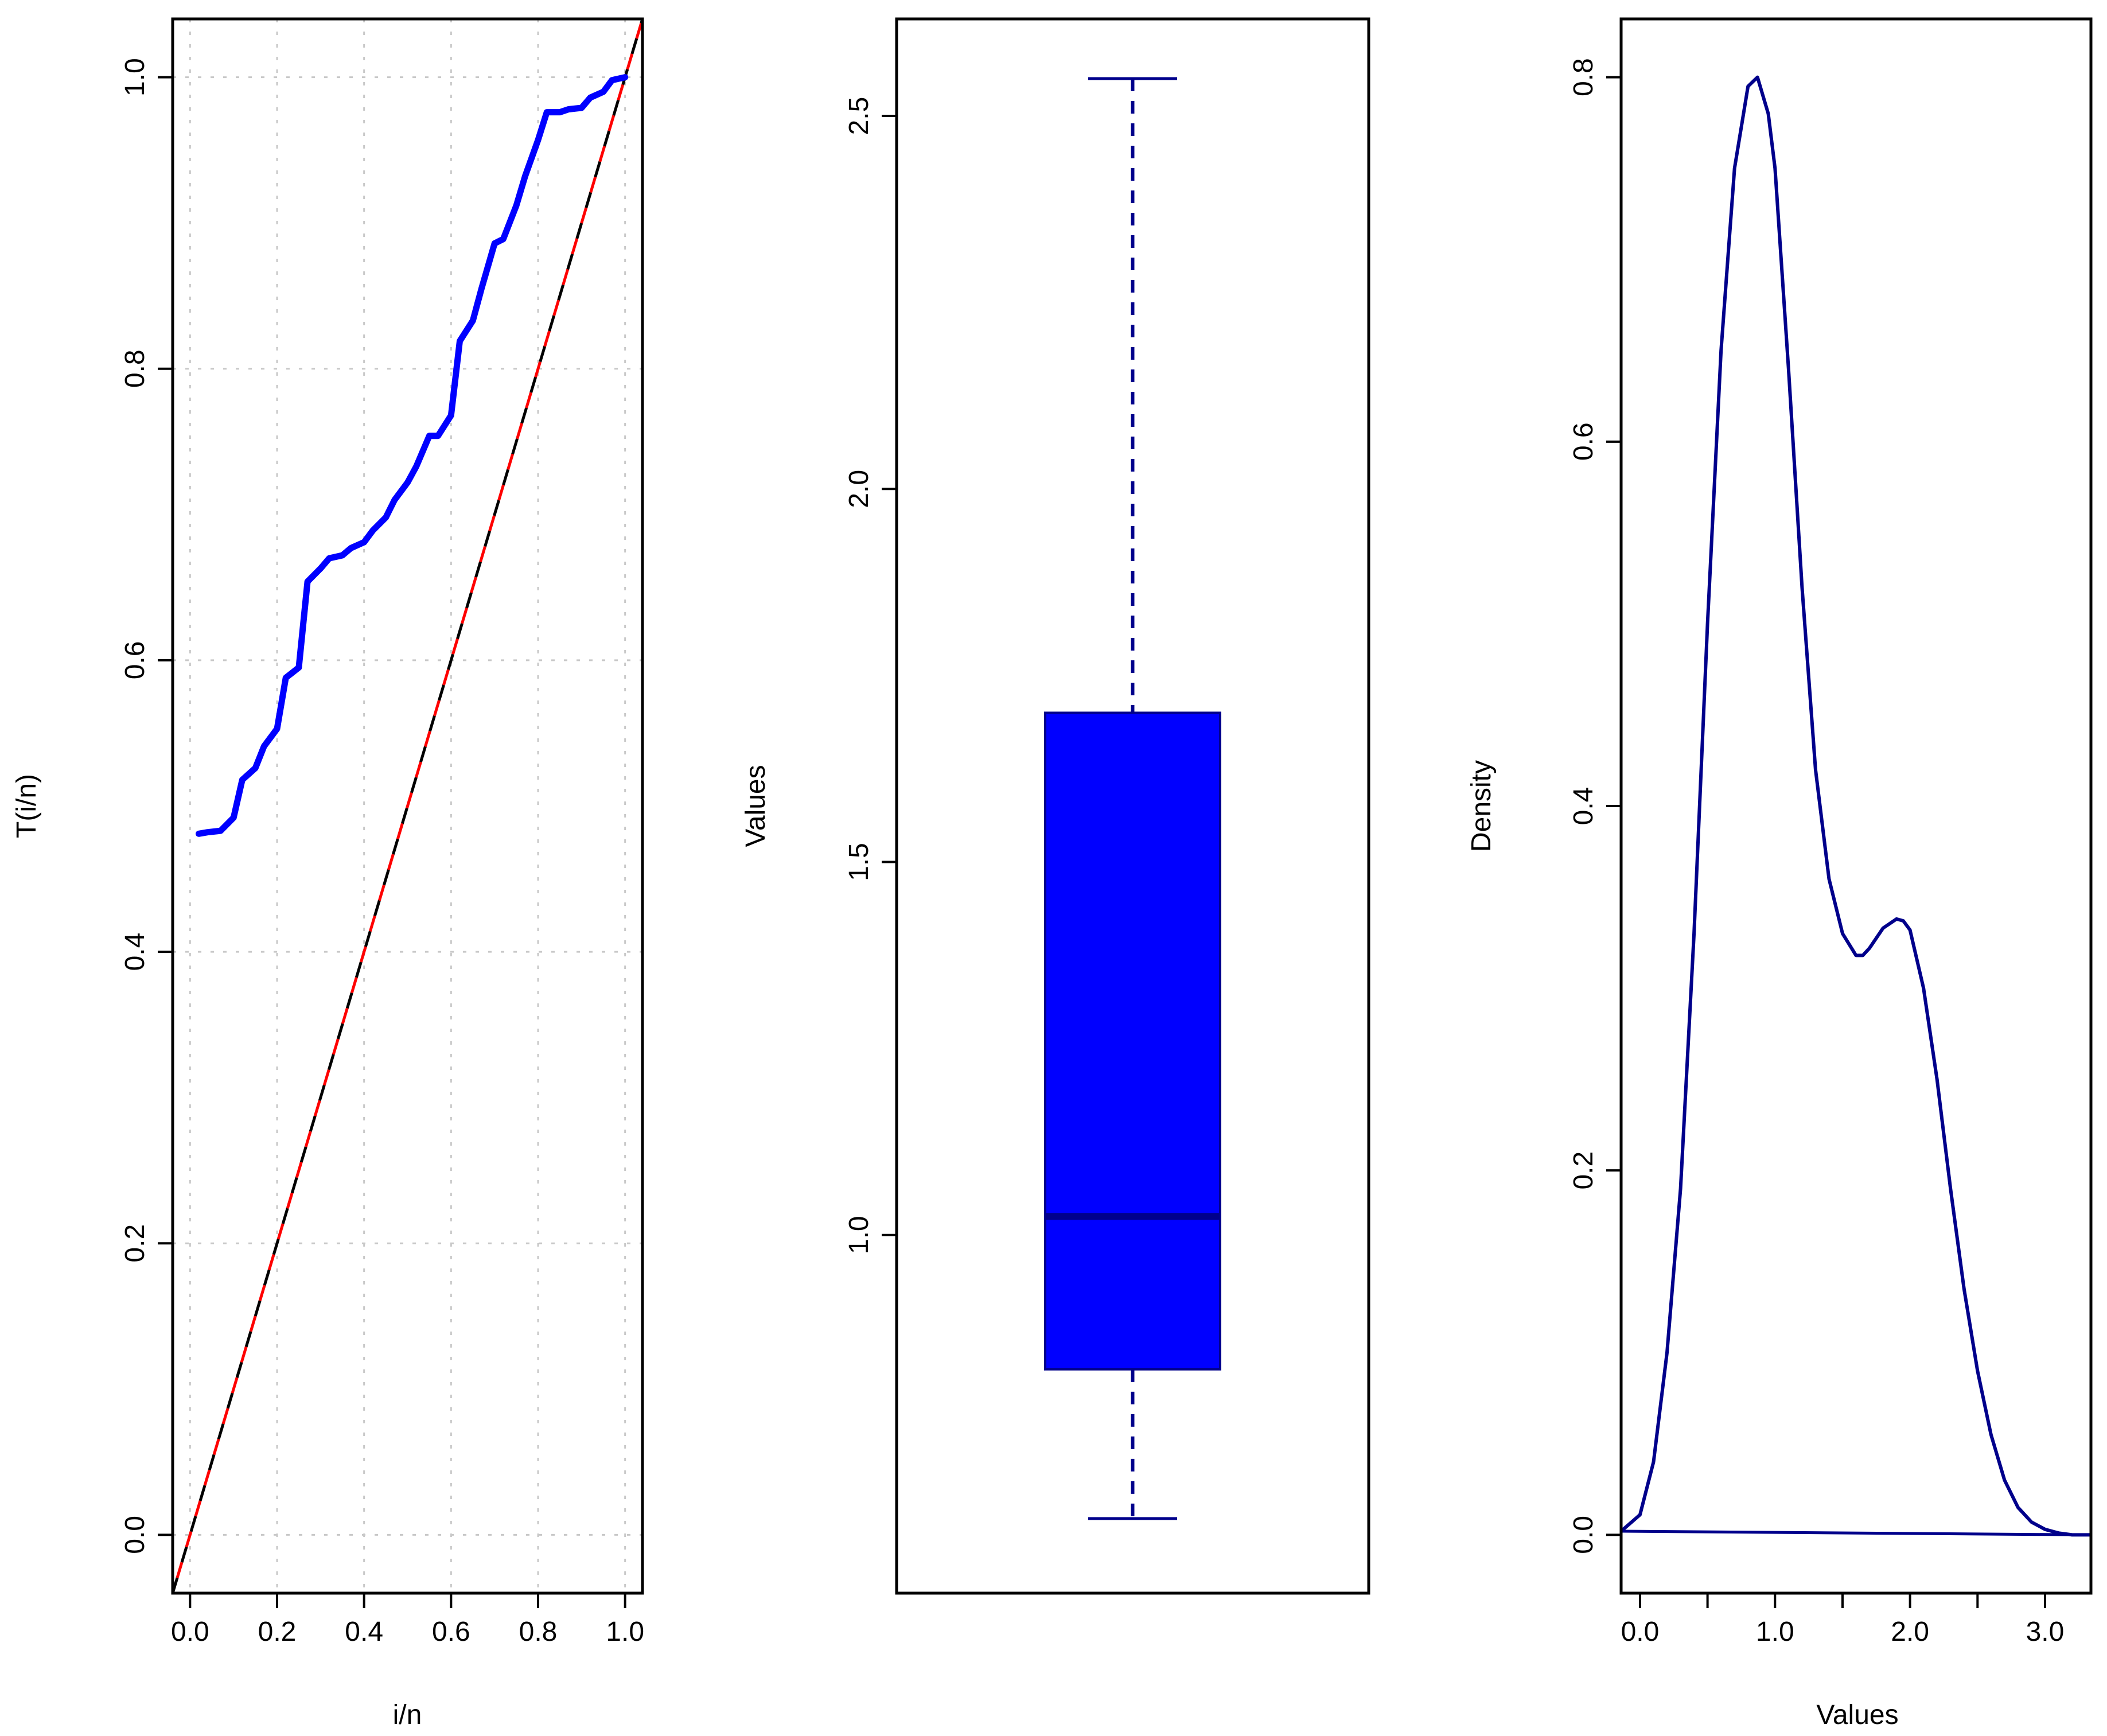 This screenshot has width=2107, height=1736. I want to click on ttt-x-tick-label: 0.2, so click(277, 1632).